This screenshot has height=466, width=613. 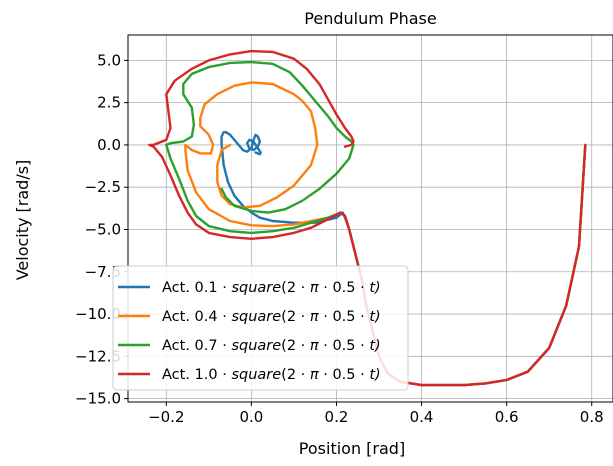 I want to click on legend-box, so click(x=260, y=328).